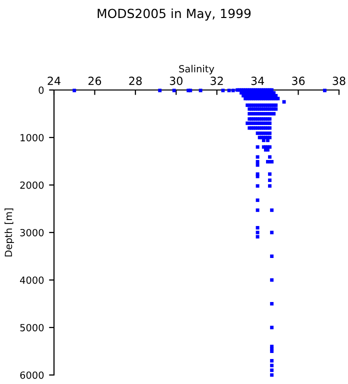 The image size is (348, 384). I want to click on y-tick-label: 1000, so click(32, 138).